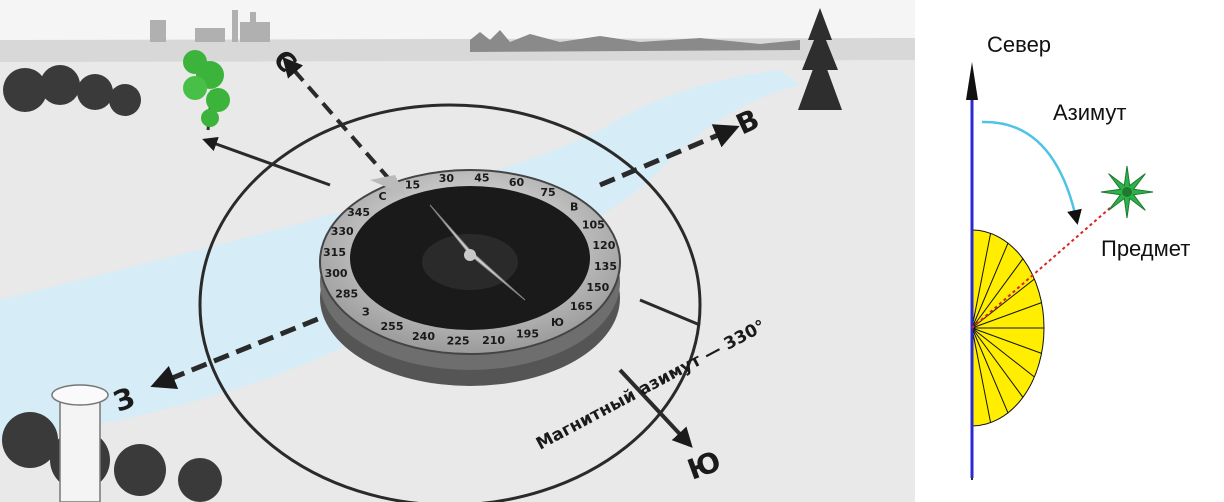  Describe the element at coordinates (447, 178) in the screenshot. I see `dial-number: 30` at that location.